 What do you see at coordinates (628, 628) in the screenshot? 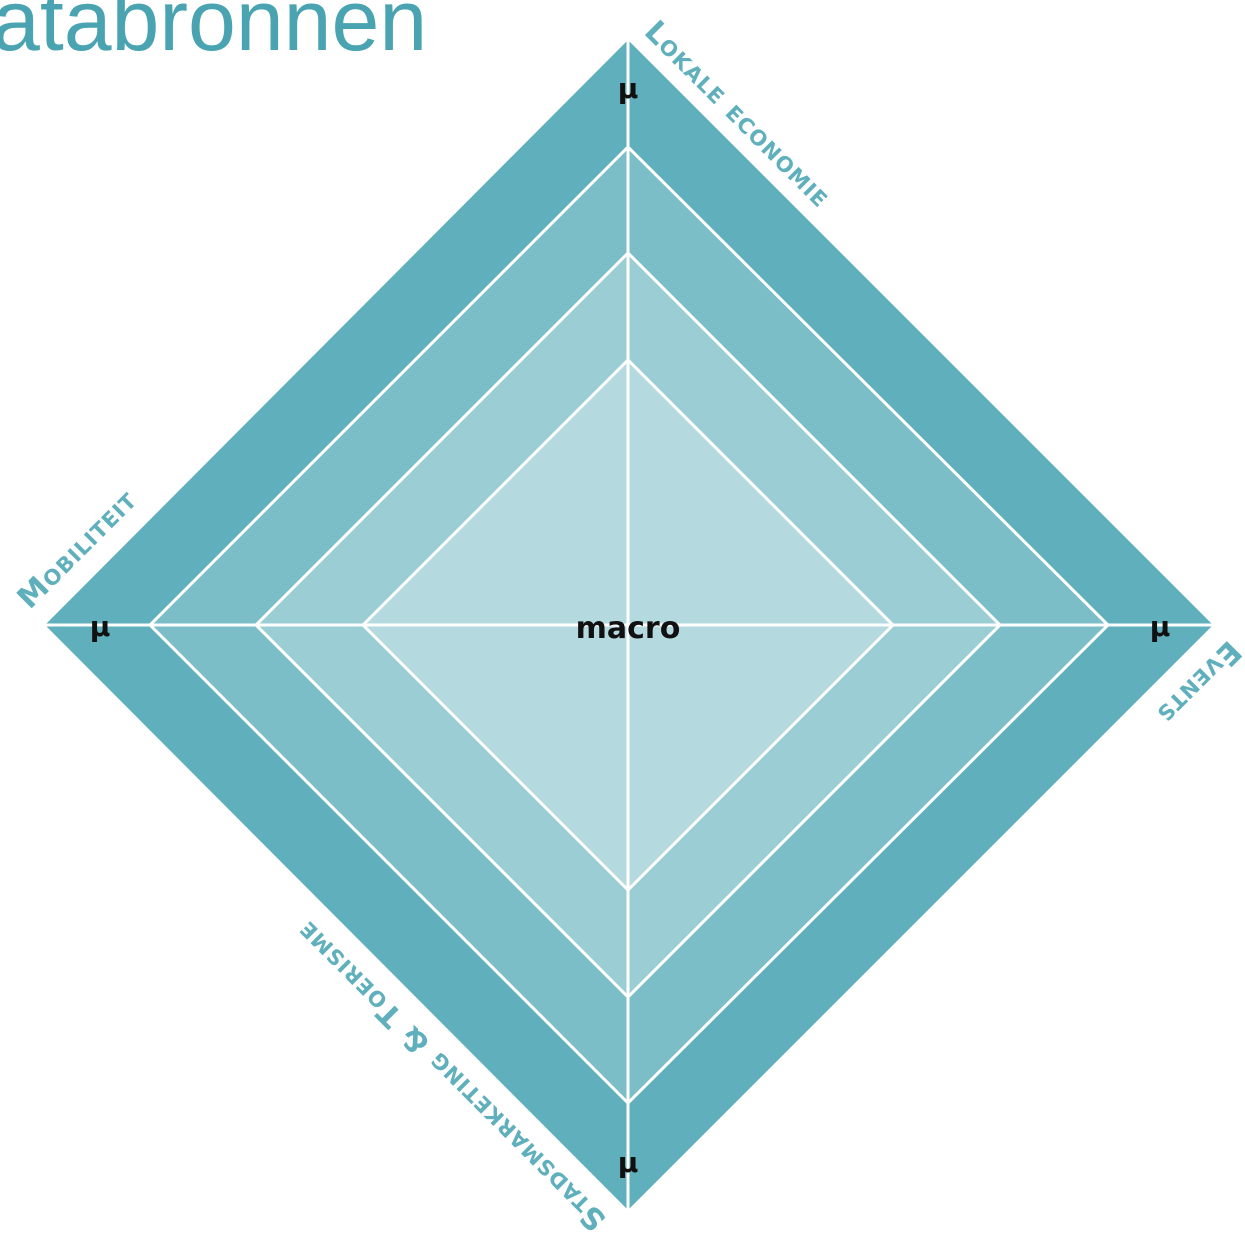
I see `center-label: macro` at bounding box center [628, 628].